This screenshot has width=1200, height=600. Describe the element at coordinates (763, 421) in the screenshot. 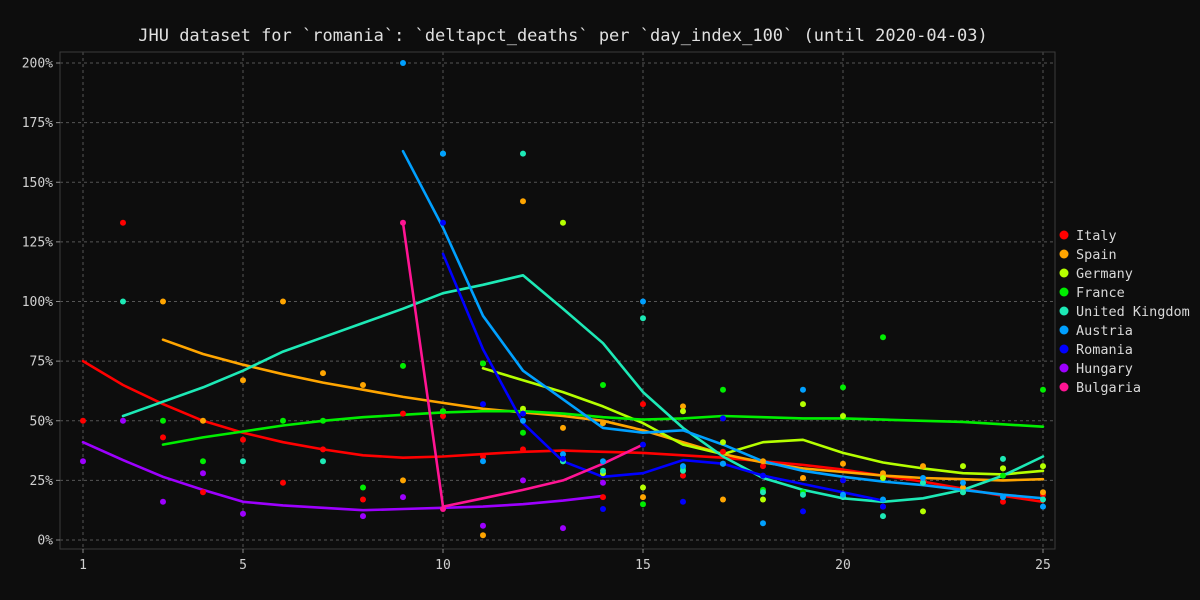

I see `trend-line-germany` at that location.